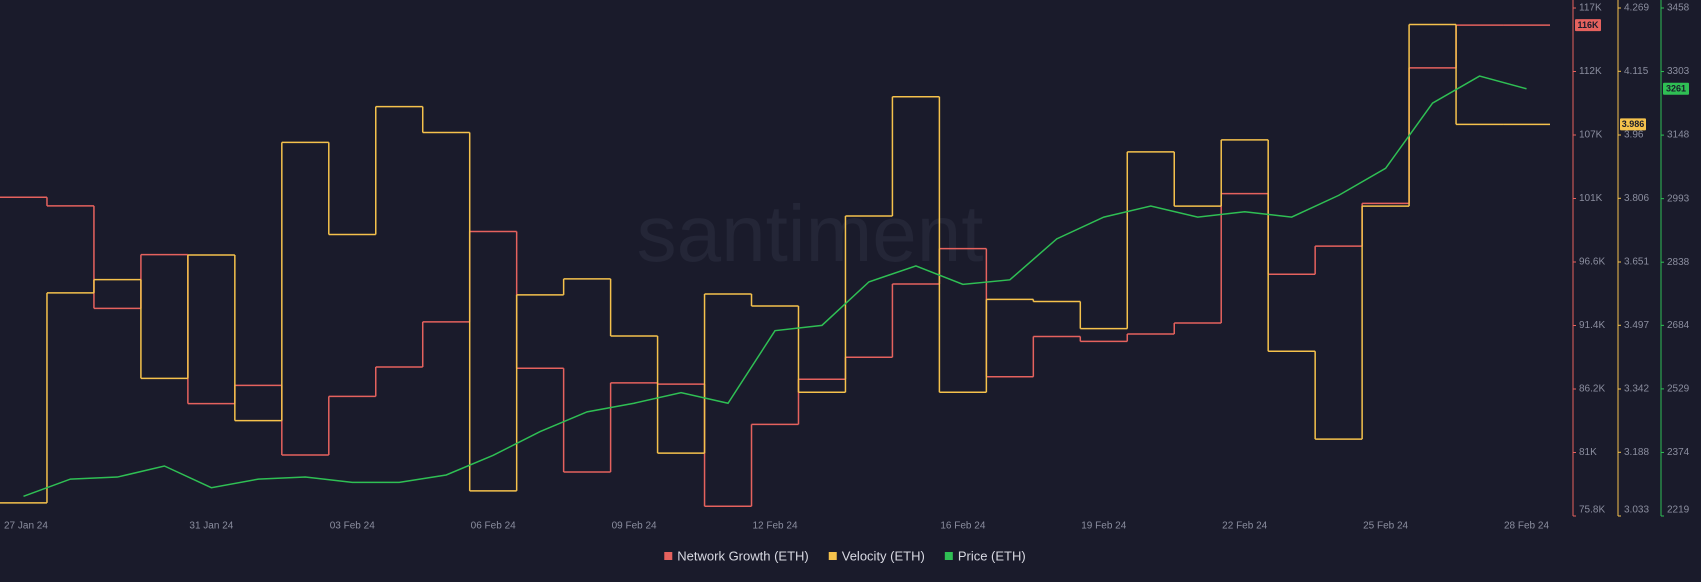 This screenshot has width=1701, height=582. What do you see at coordinates (1636, 71) in the screenshot?
I see `y-tick-label: 4.115` at bounding box center [1636, 71].